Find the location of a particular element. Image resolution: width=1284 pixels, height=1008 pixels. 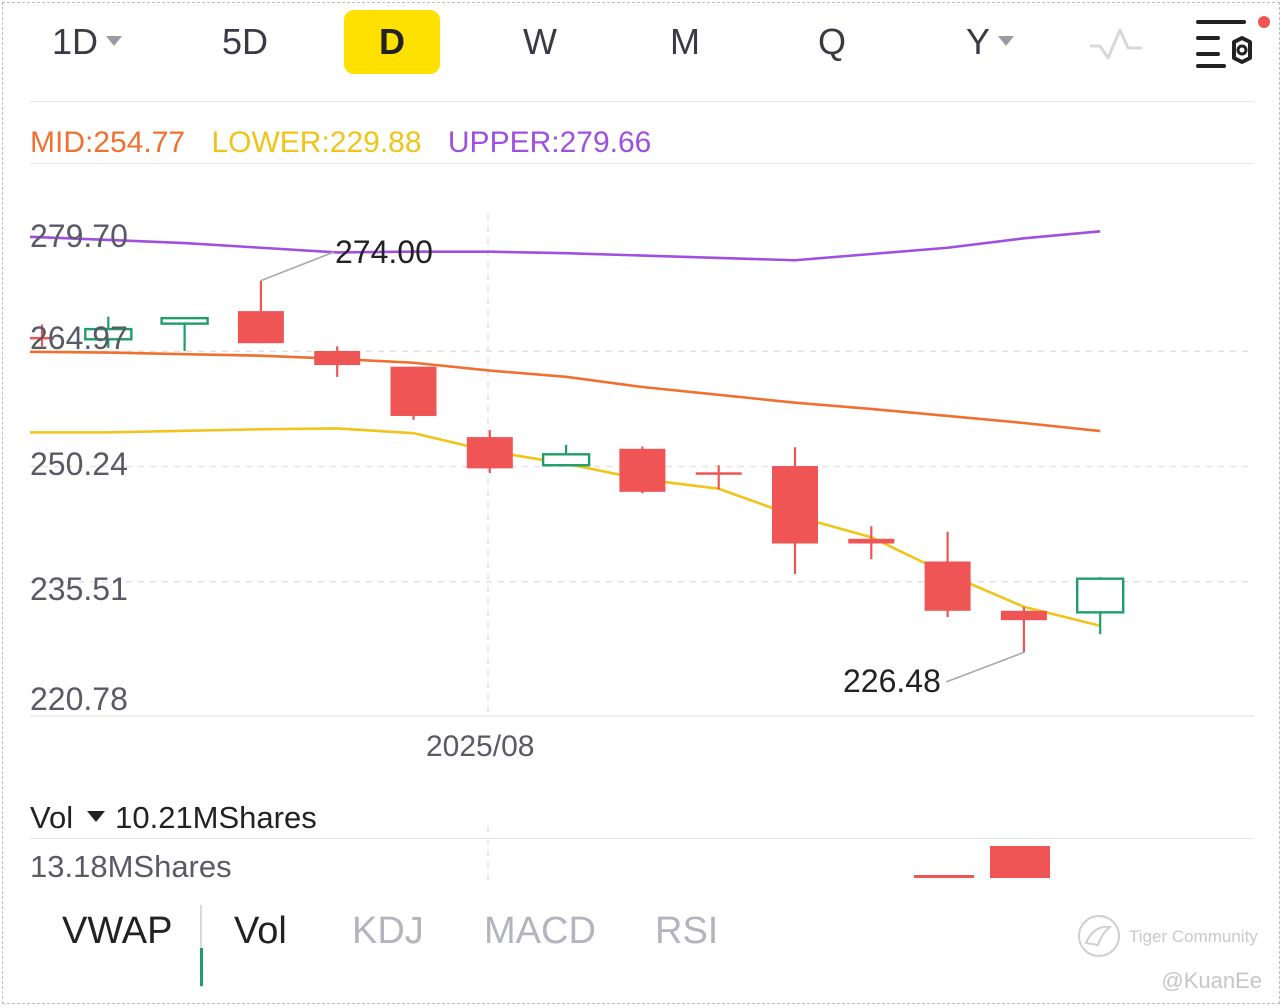

tab-w: W is located at coordinates (540, 41).